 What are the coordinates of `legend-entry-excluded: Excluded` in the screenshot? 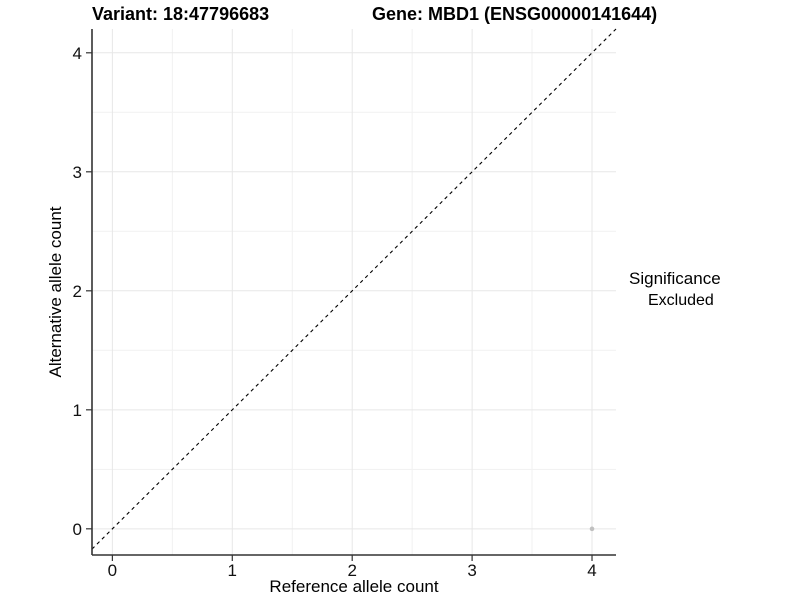 It's located at (674, 301).